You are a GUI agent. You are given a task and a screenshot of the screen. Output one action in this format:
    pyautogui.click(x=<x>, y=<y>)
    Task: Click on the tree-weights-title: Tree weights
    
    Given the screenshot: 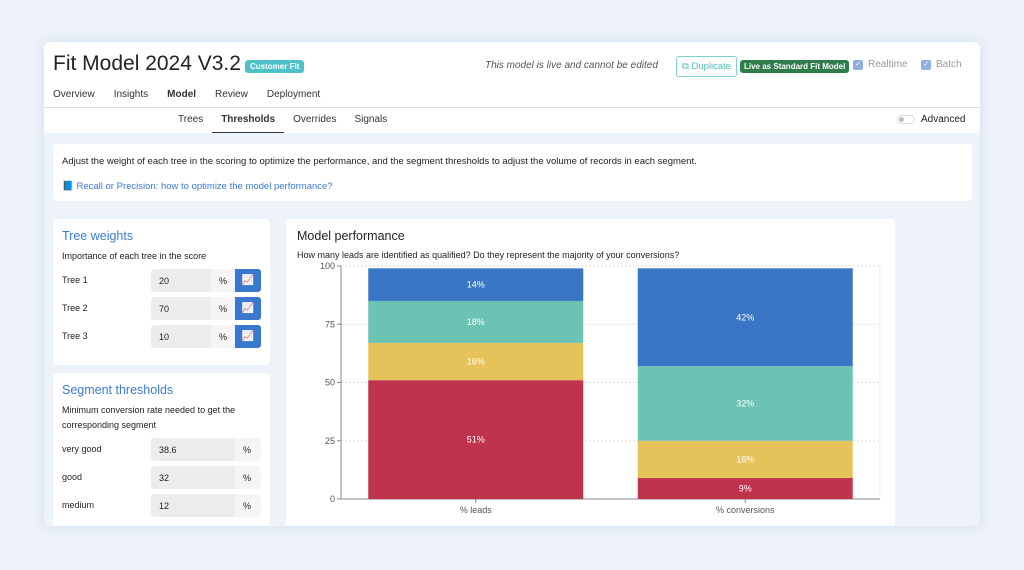 What is the action you would take?
    pyautogui.click(x=98, y=236)
    